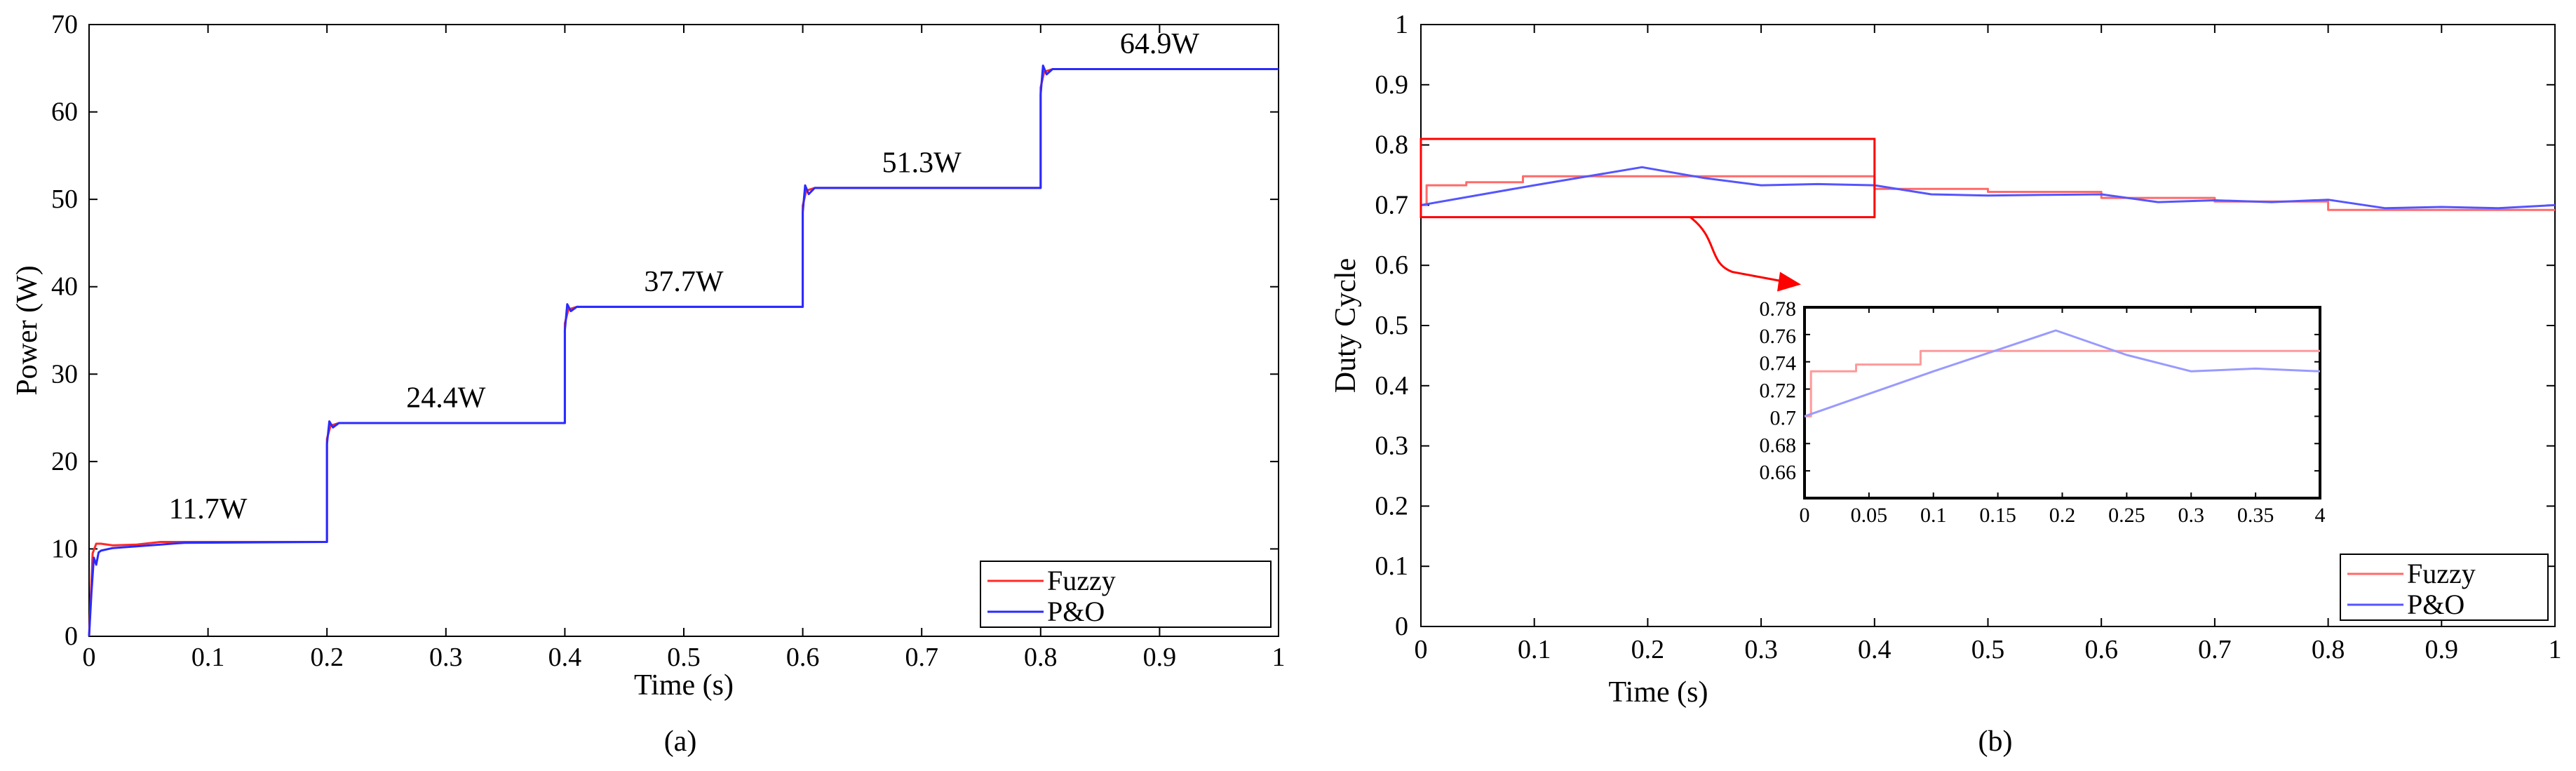 This screenshot has height=771, width=2576. Describe the element at coordinates (446, 399) in the screenshot. I see `power-annotation: 24.4W` at that location.